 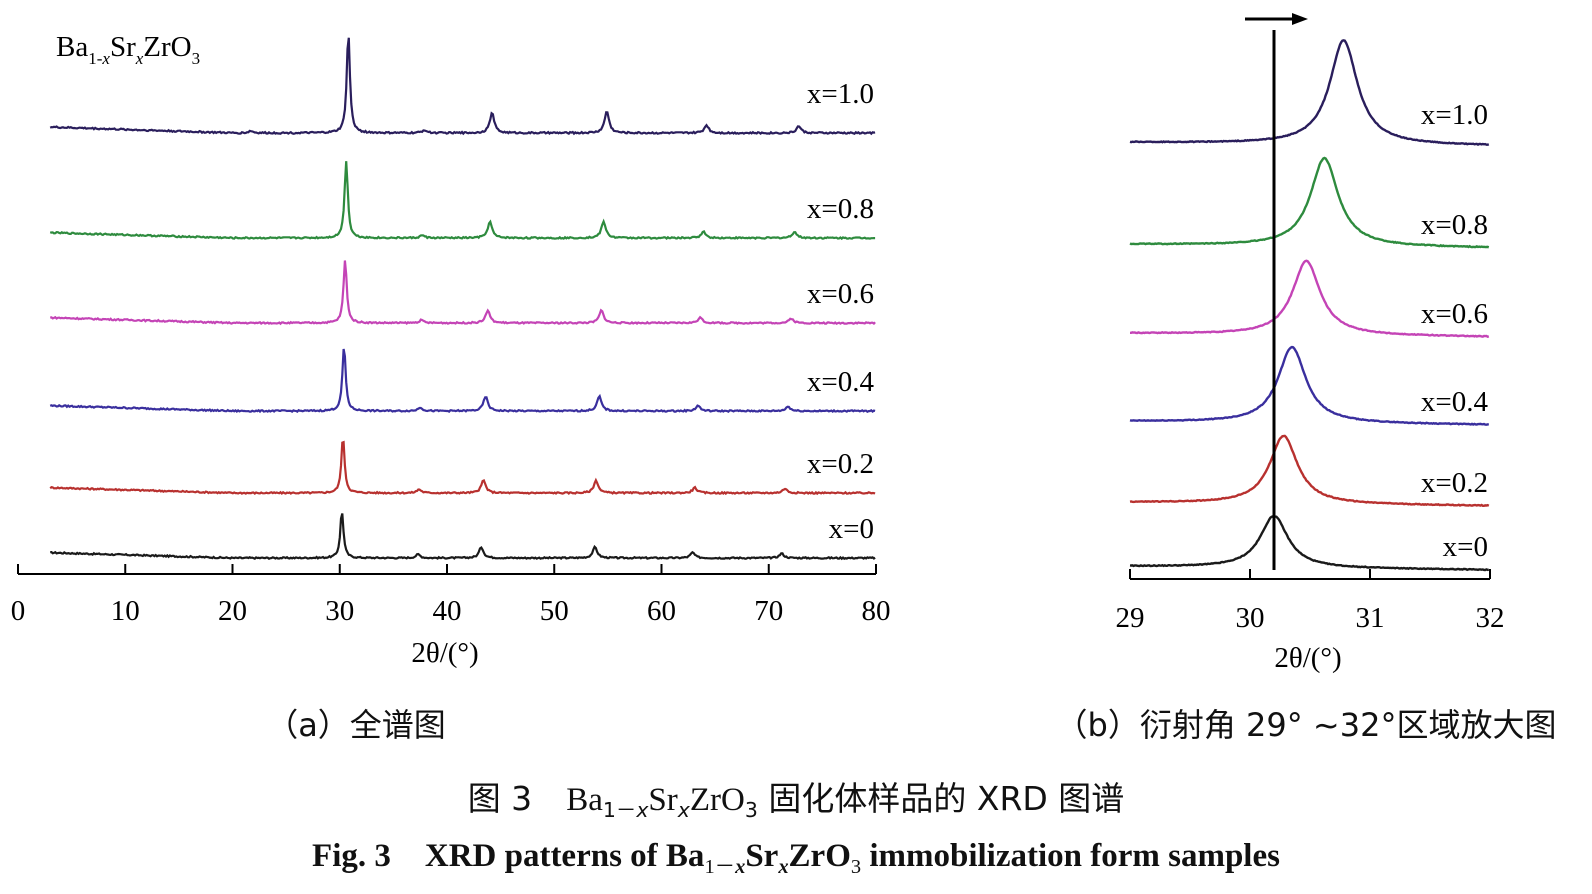 What do you see at coordinates (683, 810) in the screenshot?
I see `caption-cn-sub2-var: x` at bounding box center [683, 810].